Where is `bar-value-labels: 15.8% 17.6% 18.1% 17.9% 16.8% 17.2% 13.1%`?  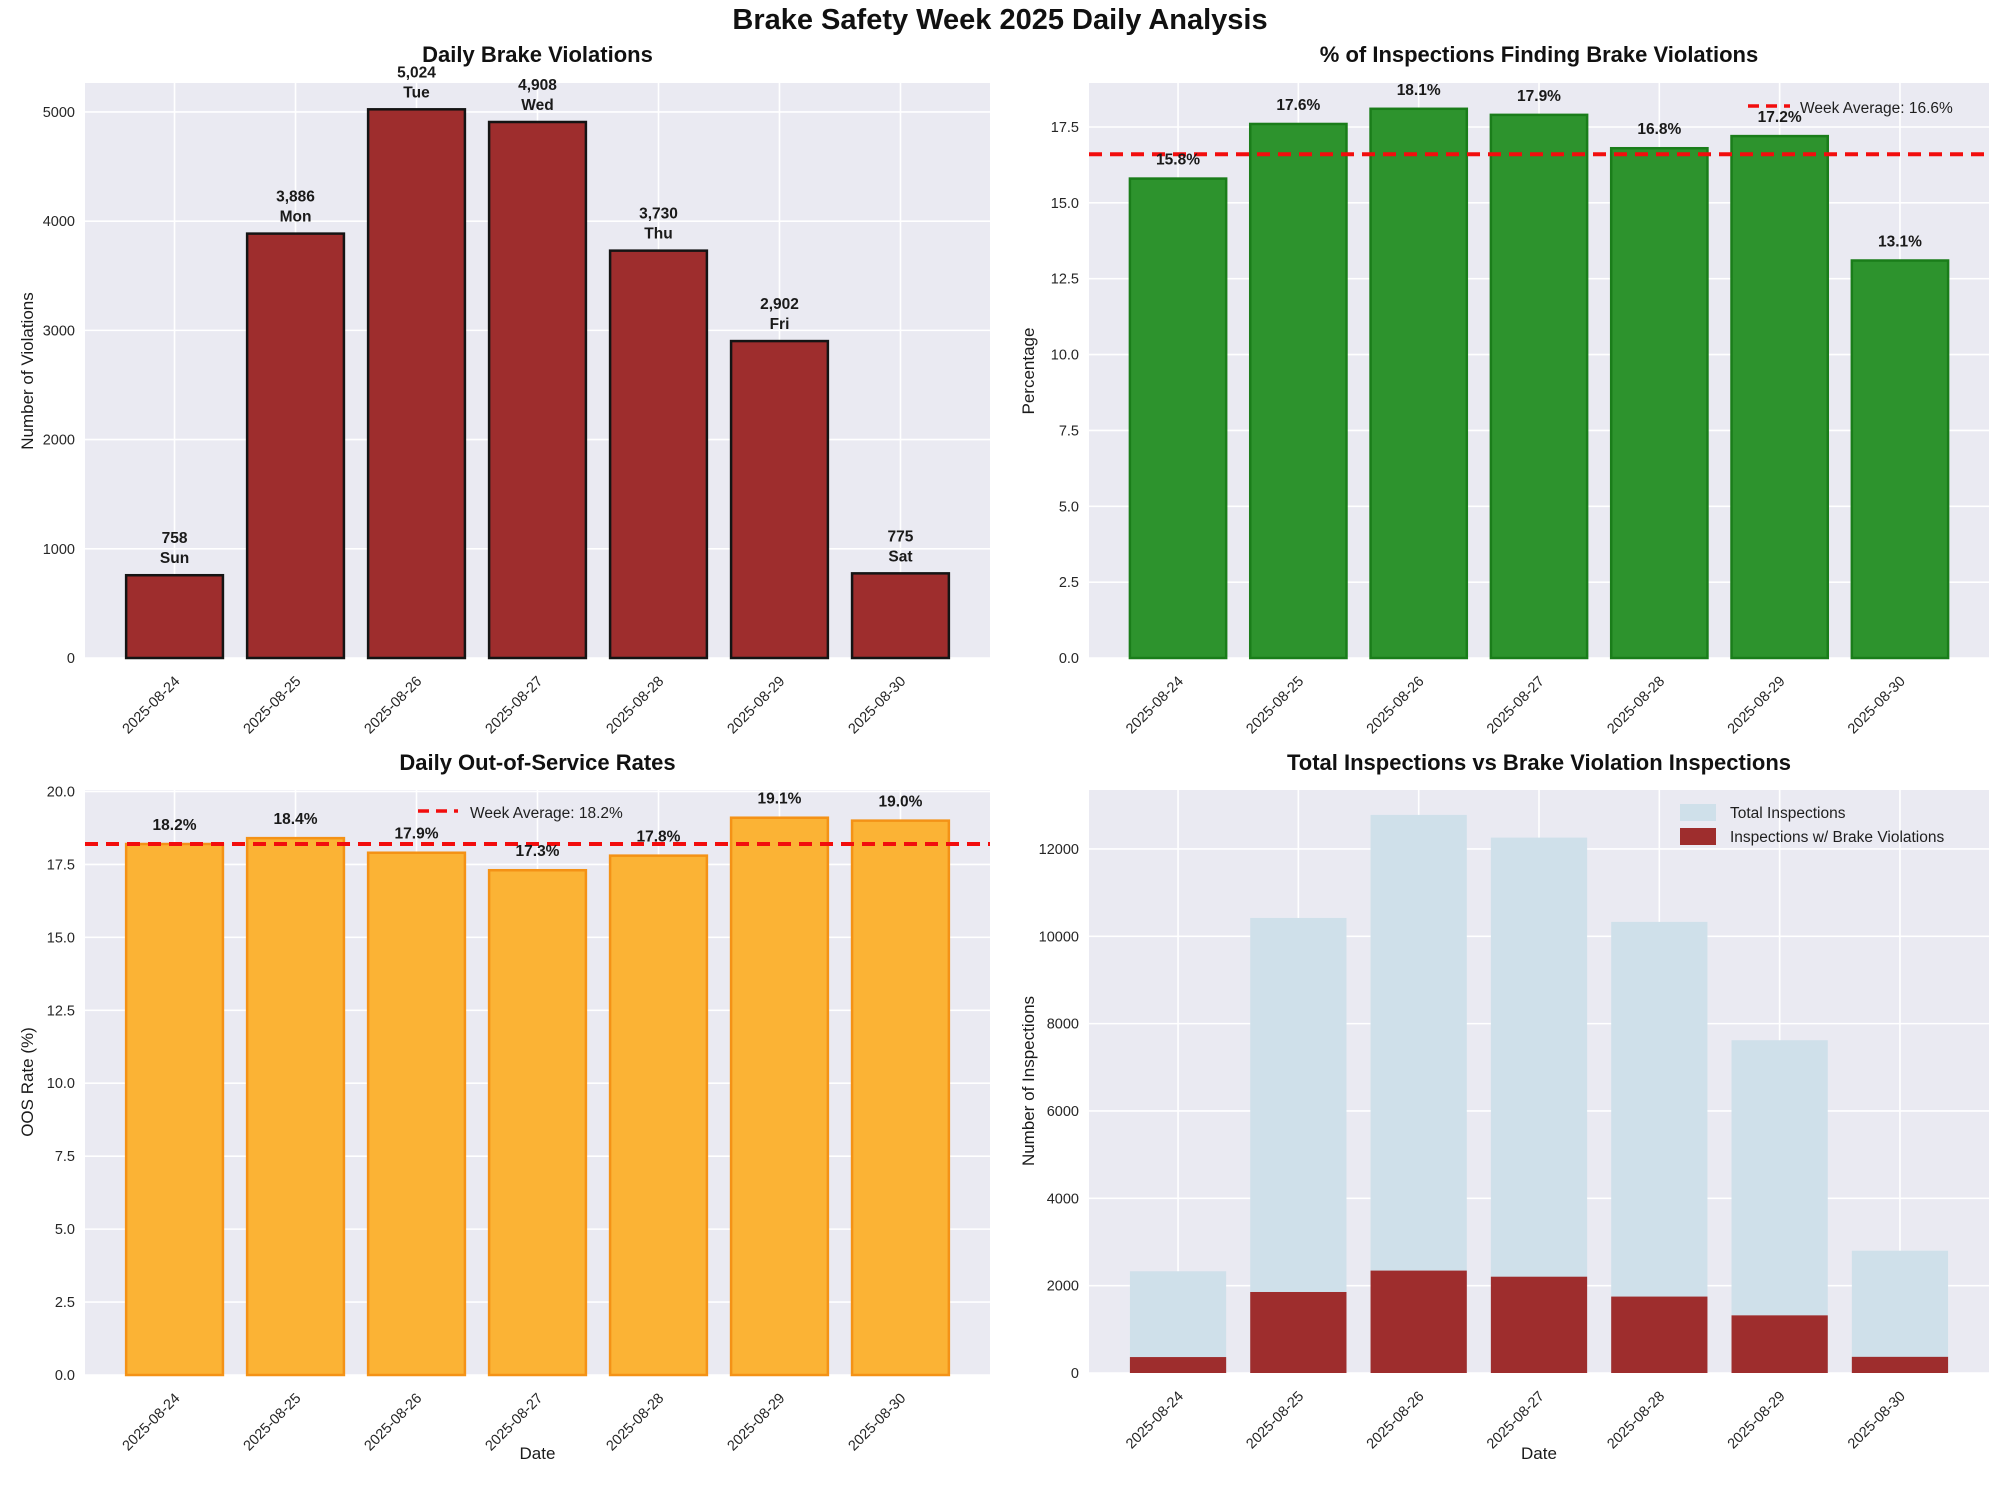 bar-value-labels: 15.8% 17.6% 18.1% 17.9% 16.8% 17.2% 13.1% is located at coordinates (1539, 166).